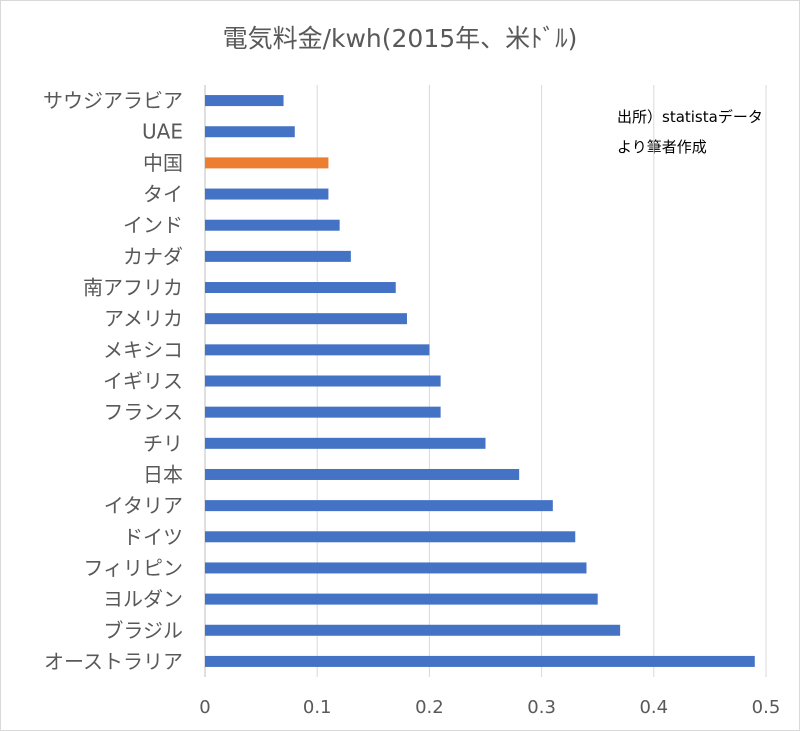 This screenshot has width=800, height=731. I want to click on x-tick-label: 0.1, so click(317, 707).